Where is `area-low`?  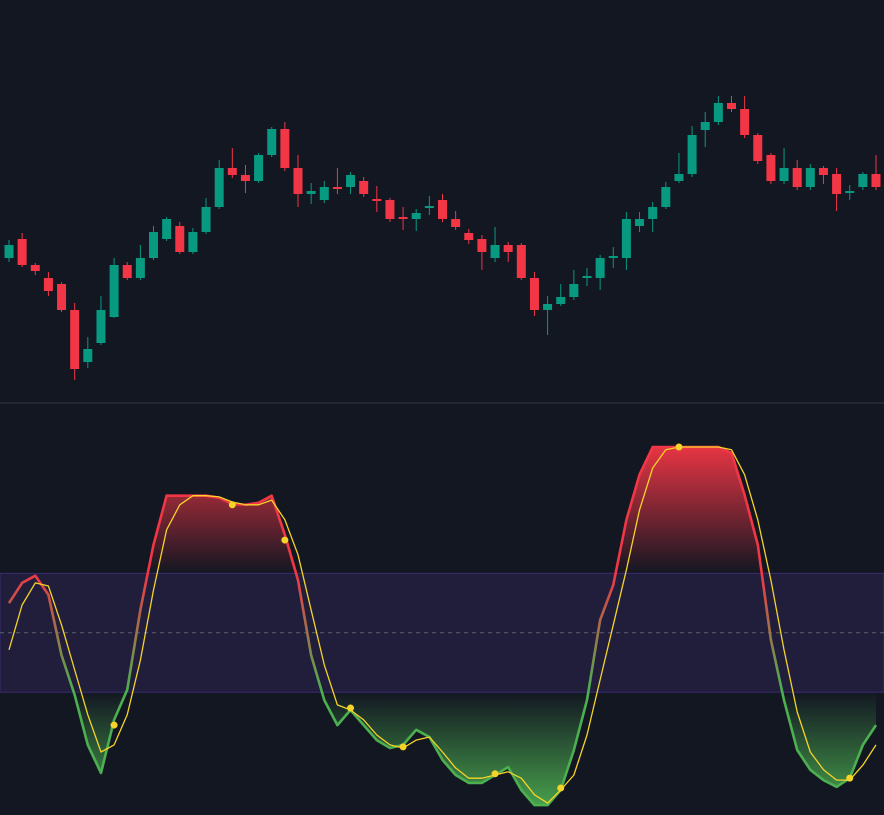
area-low is located at coordinates (474, 749).